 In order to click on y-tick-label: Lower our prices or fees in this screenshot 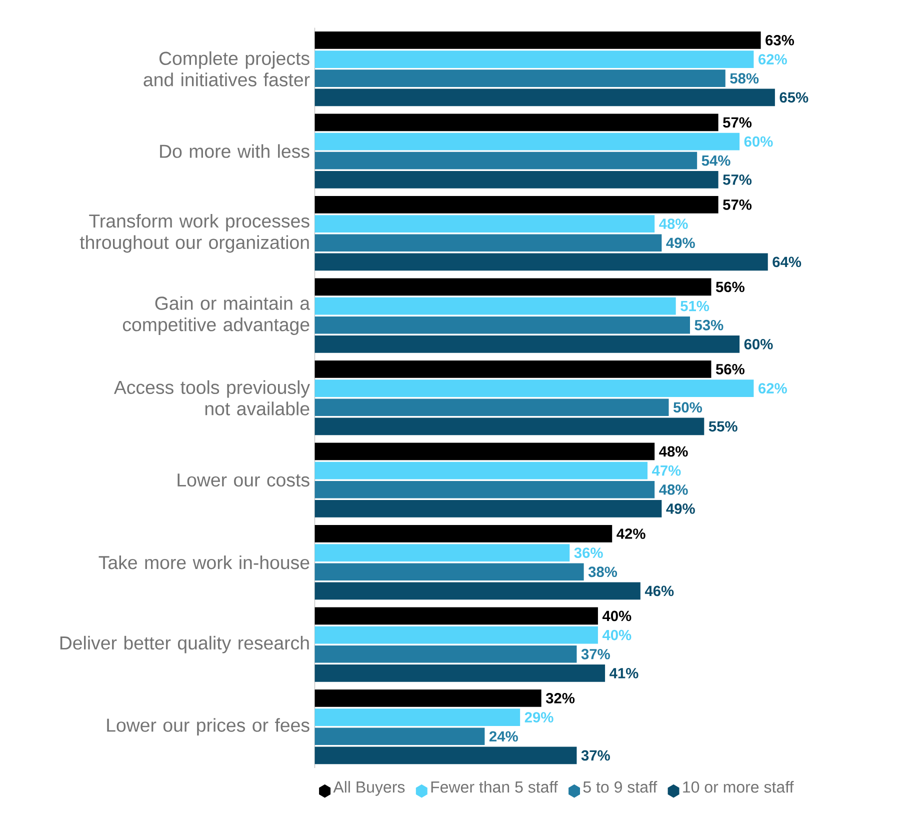, I will do `click(208, 727)`.